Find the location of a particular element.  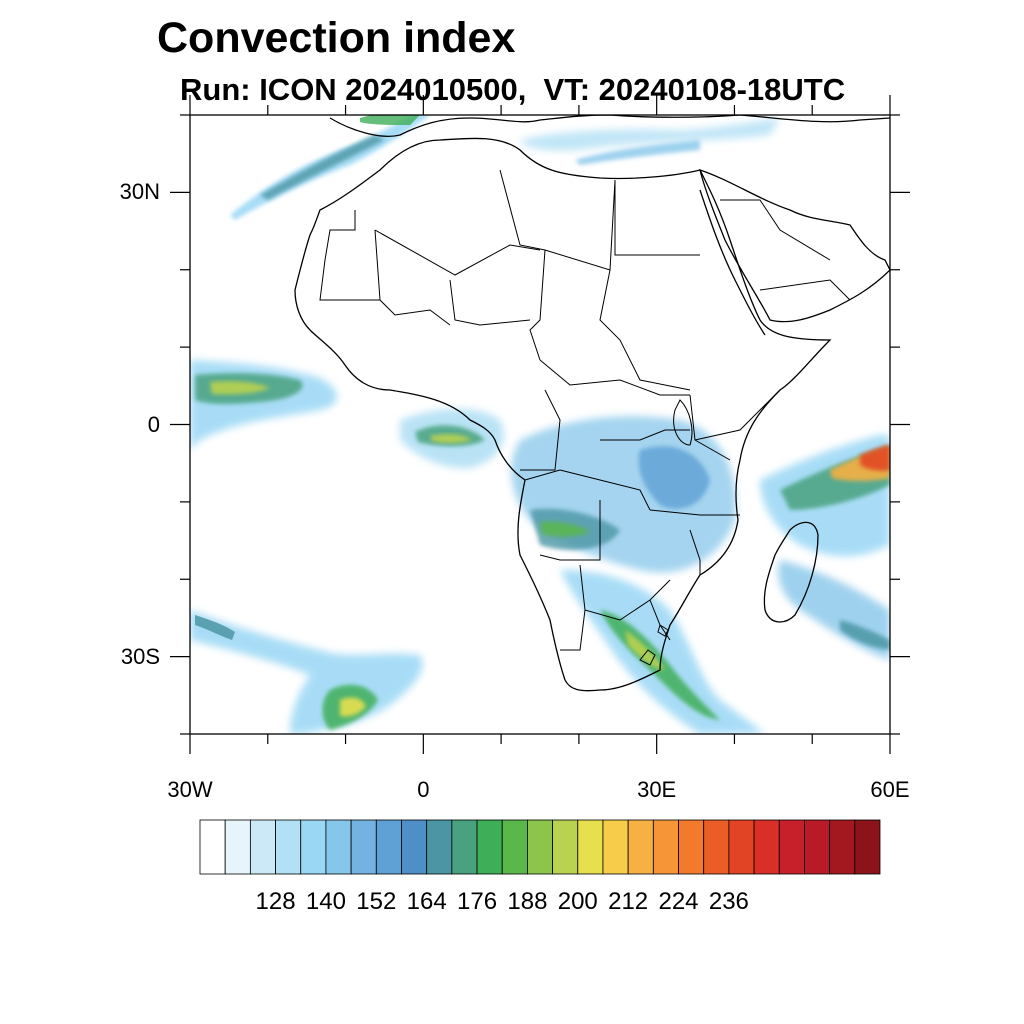

arabia-coastline is located at coordinates (794, 246).